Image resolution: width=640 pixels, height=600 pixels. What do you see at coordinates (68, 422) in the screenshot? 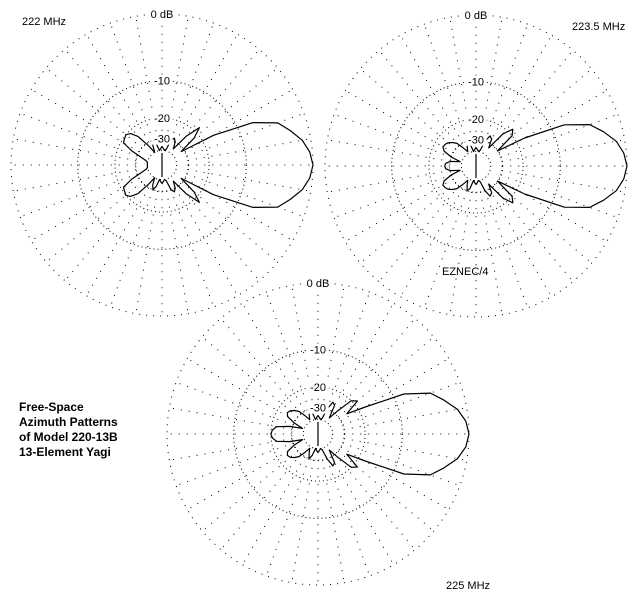
I see `caption-line: Azimuth Patterns` at bounding box center [68, 422].